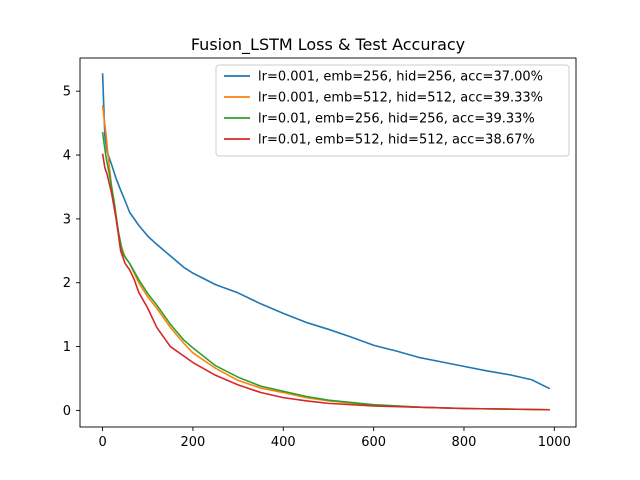  What do you see at coordinates (373, 442) in the screenshot?
I see `x-tick-label-600: 600` at bounding box center [373, 442].